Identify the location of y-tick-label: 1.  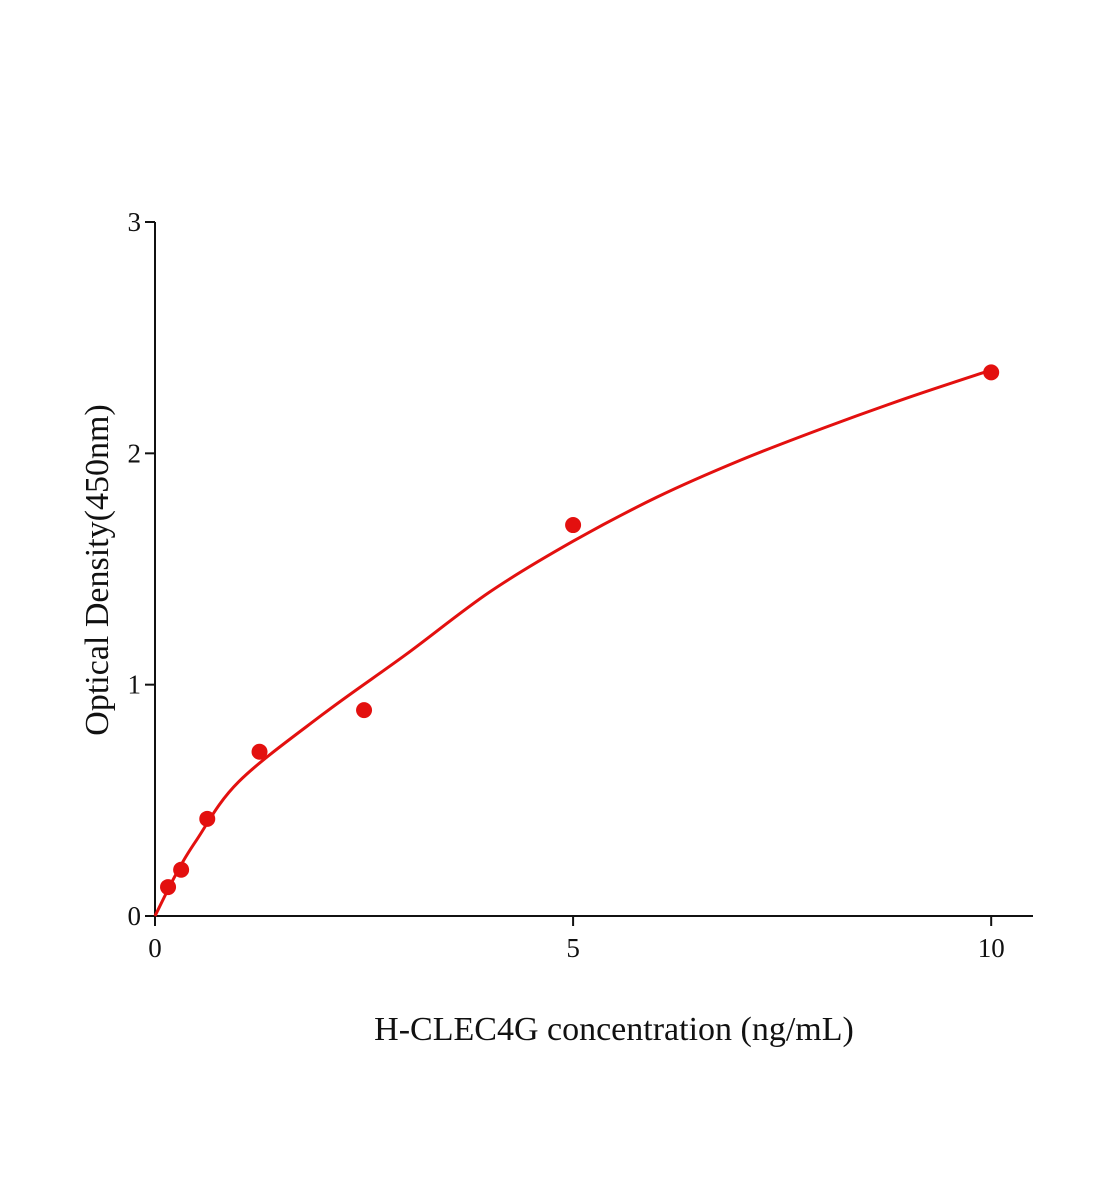
(135, 685).